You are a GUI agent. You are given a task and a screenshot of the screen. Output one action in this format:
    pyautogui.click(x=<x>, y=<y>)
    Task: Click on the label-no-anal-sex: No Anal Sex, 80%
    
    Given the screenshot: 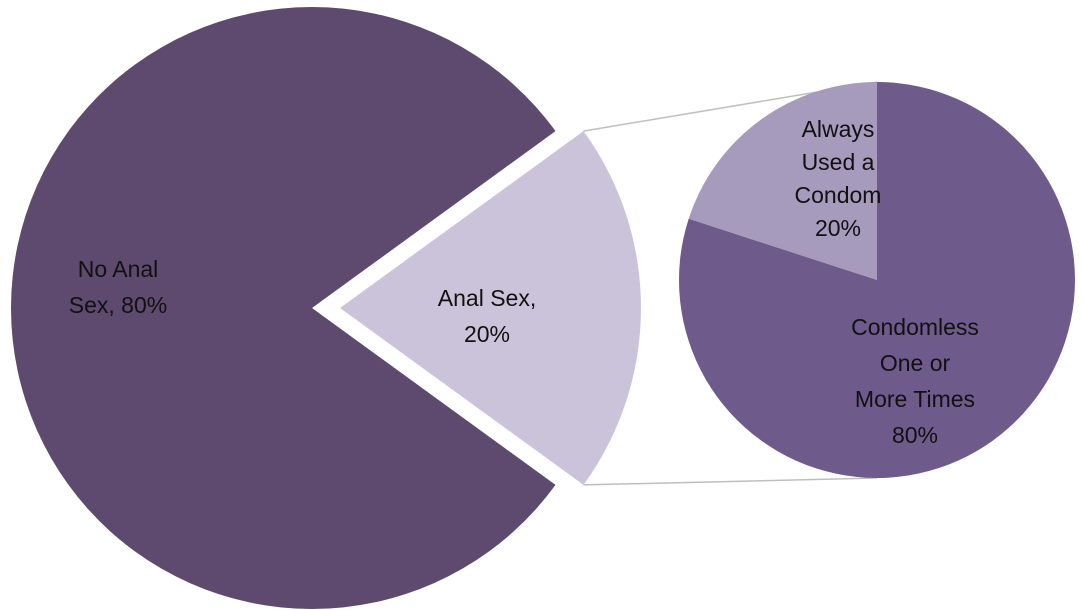 What is the action you would take?
    pyautogui.click(x=118, y=287)
    